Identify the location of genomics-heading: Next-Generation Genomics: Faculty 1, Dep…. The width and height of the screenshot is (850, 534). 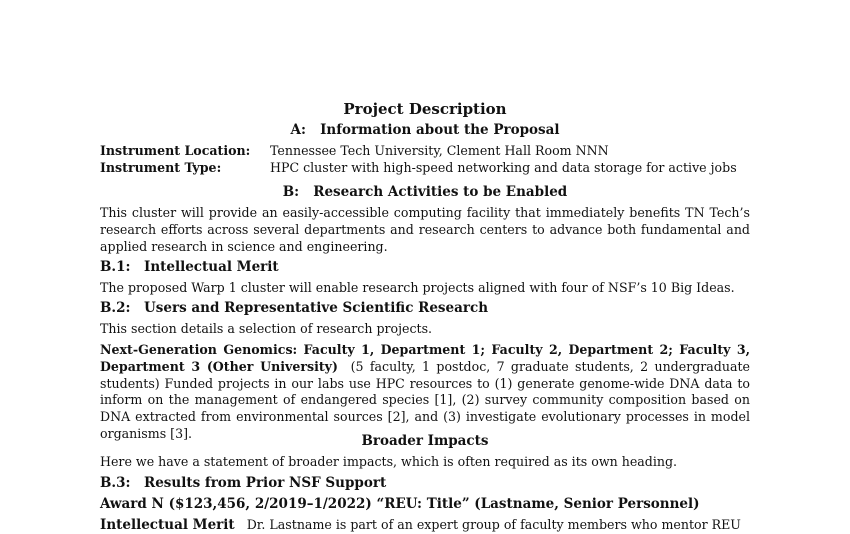
(425, 358).